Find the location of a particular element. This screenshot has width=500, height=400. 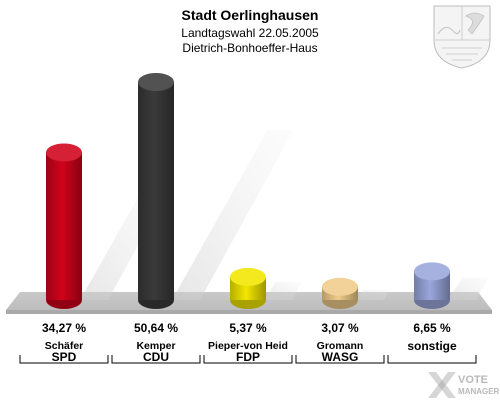

bar-cdu is located at coordinates (156, 191).